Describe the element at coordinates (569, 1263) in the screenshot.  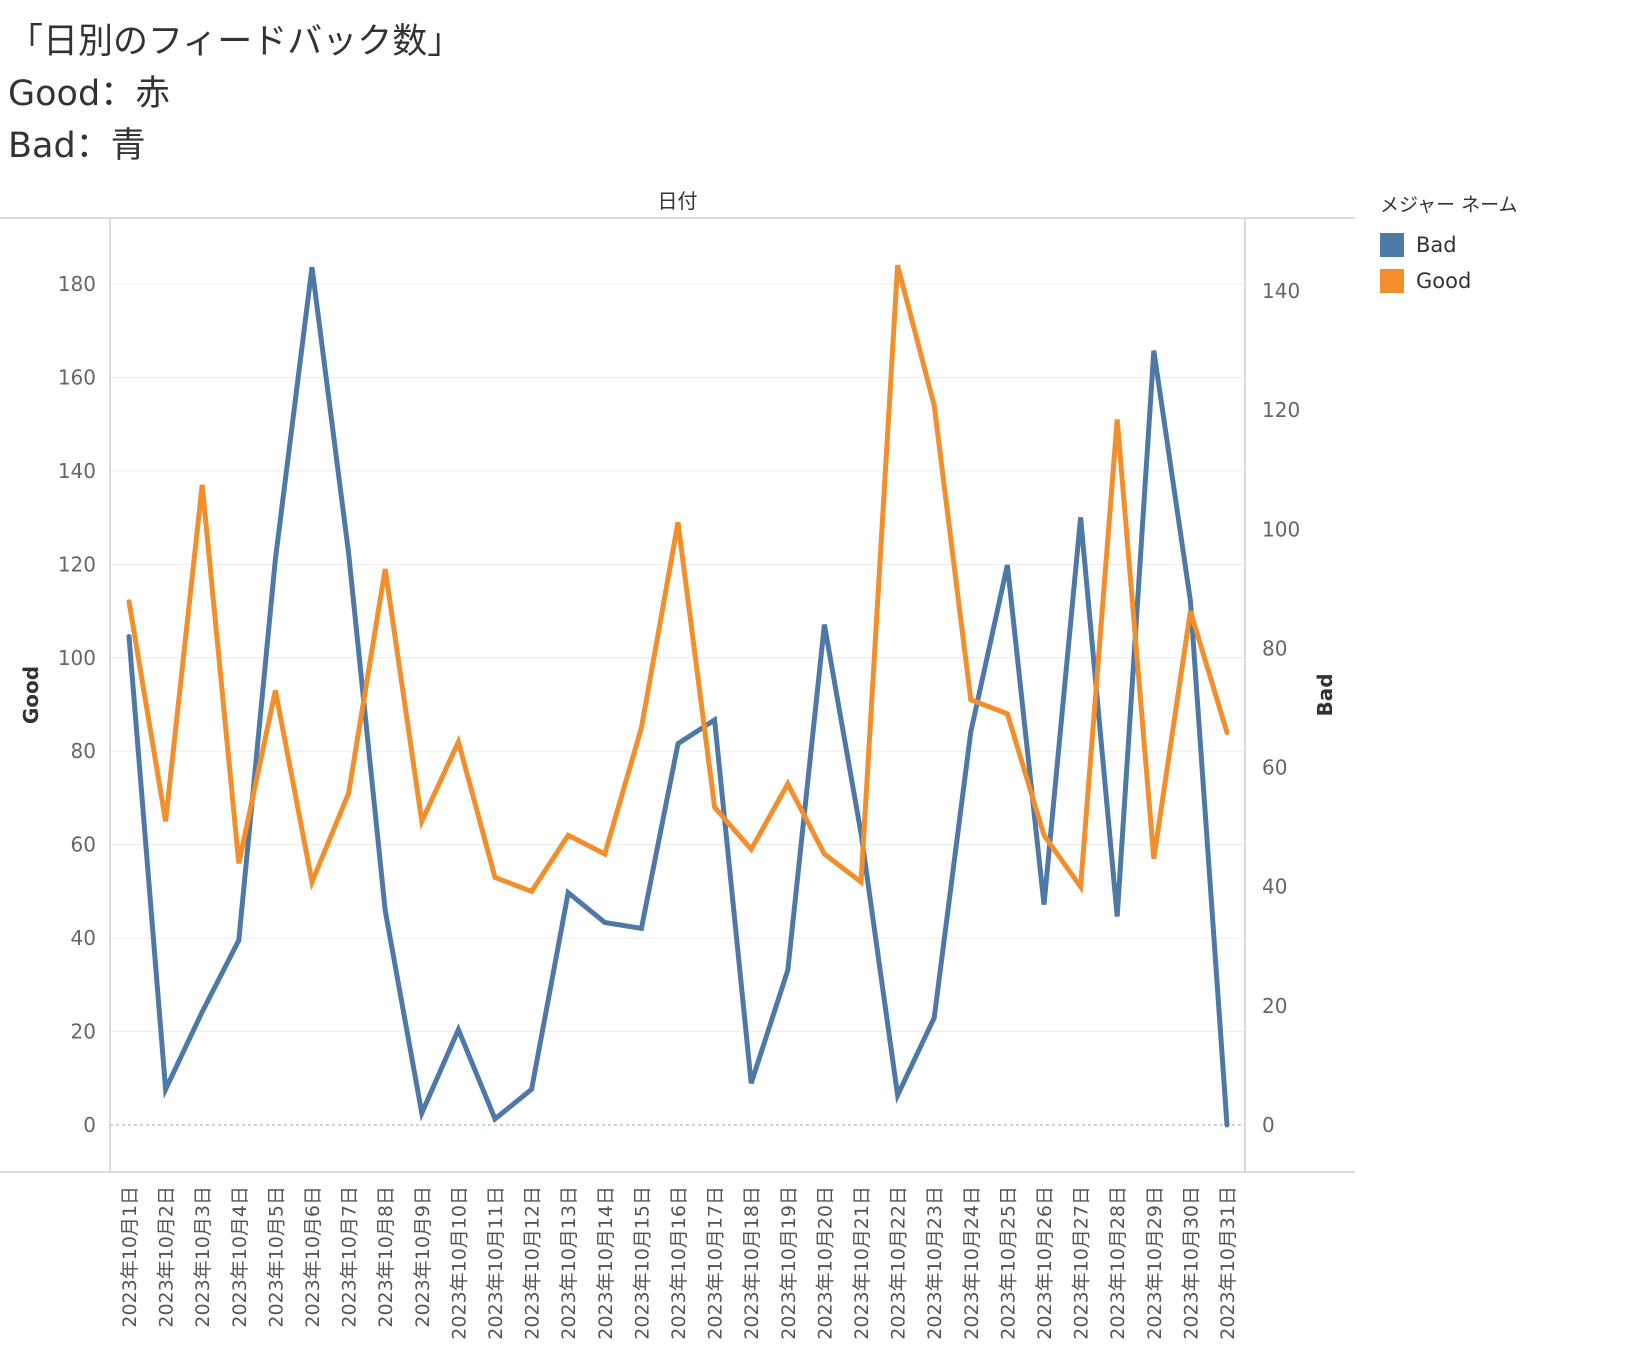
I see `x-tick-label: 2023年10月13日` at that location.